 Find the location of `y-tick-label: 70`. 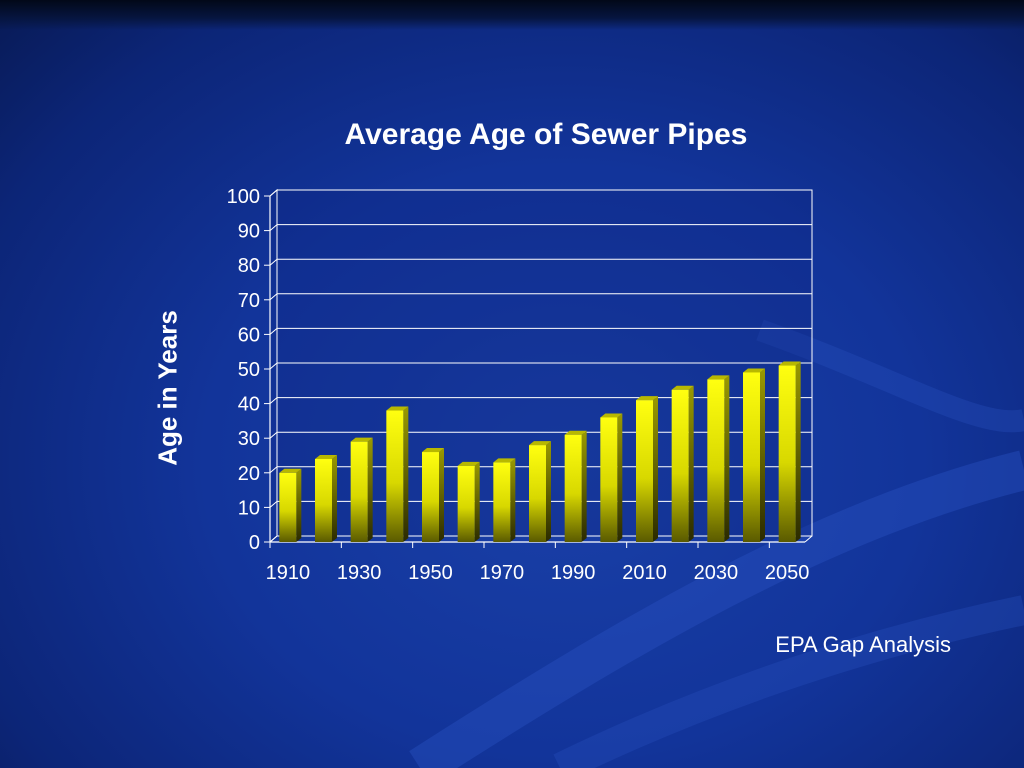

y-tick-label: 70 is located at coordinates (249, 301).